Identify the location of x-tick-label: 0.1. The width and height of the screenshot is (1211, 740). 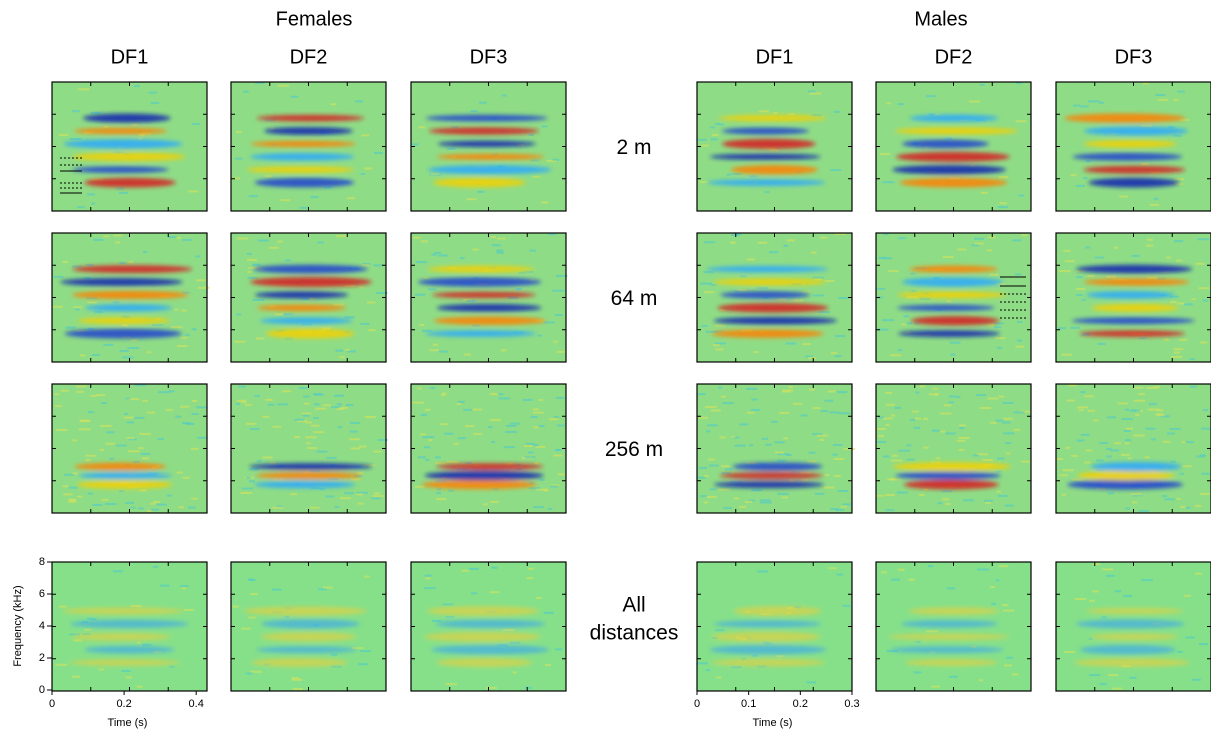
(748, 704).